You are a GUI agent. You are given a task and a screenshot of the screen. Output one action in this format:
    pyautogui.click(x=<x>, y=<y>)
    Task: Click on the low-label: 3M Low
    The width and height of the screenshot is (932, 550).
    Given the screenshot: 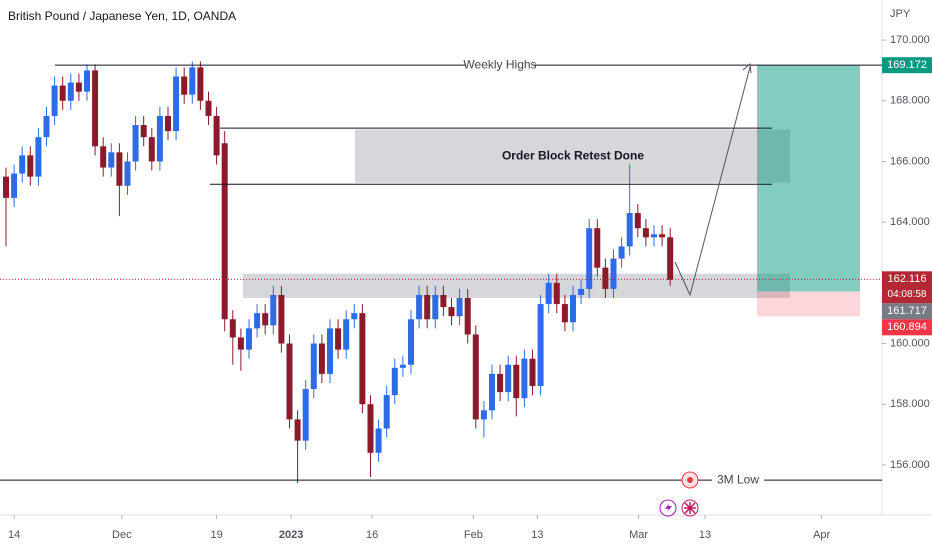 What is the action you would take?
    pyautogui.click(x=738, y=479)
    